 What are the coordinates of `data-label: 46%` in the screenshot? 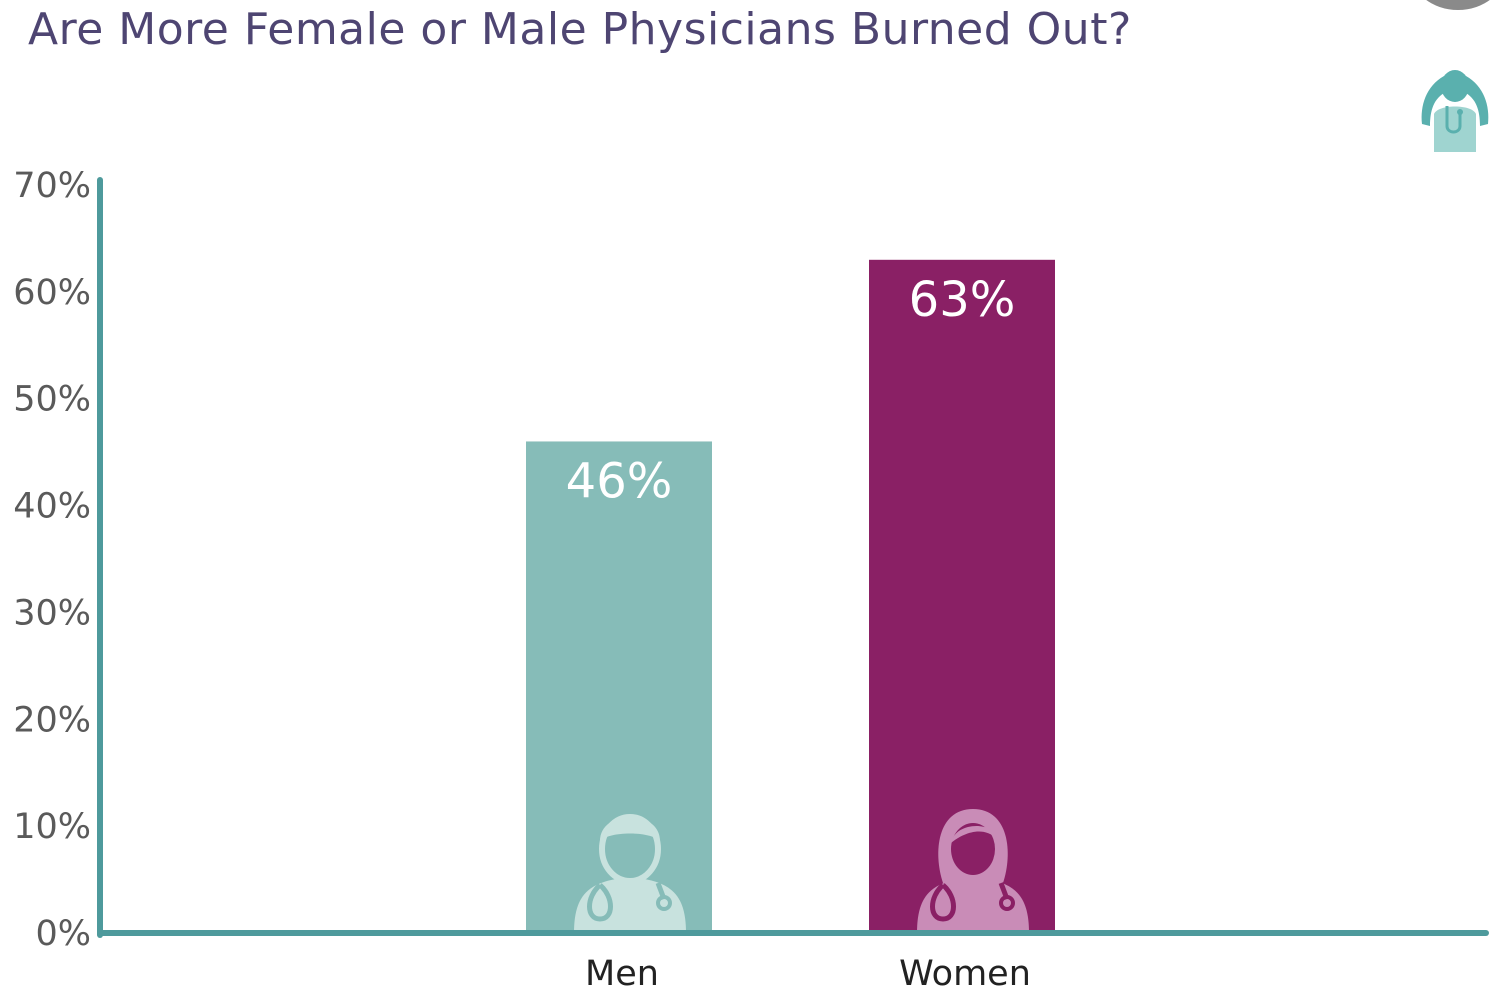 It's located at (619, 481).